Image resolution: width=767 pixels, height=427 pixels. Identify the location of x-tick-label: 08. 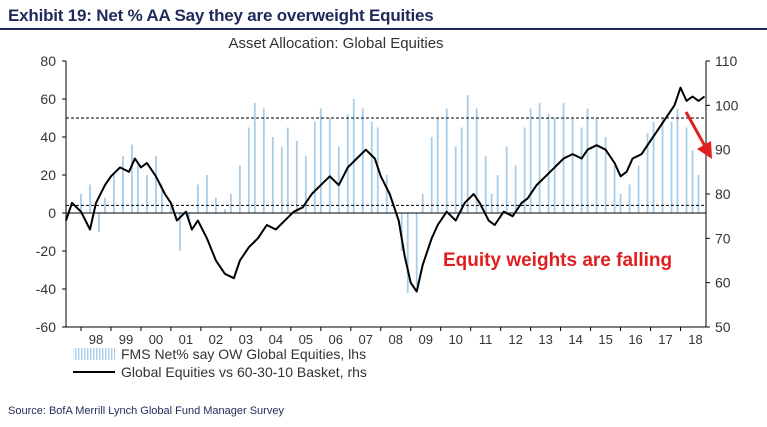
(396, 339).